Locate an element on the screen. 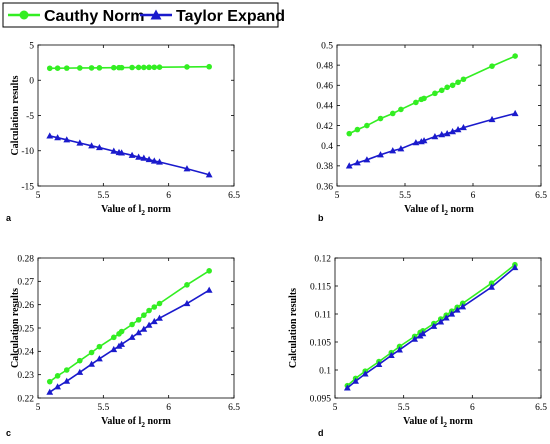  legend-entry-cauthy: Cauthy Norm is located at coordinates (76, 16).